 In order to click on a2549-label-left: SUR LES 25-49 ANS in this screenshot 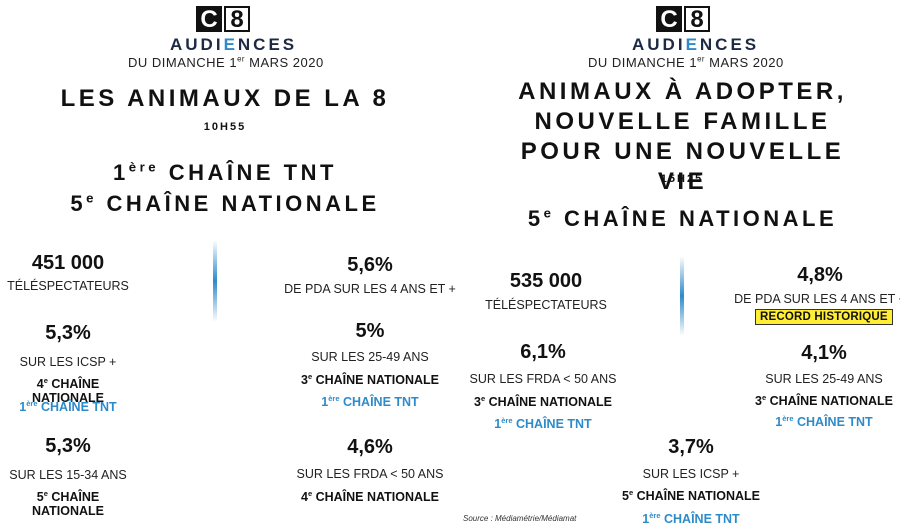, I will do `click(370, 357)`.